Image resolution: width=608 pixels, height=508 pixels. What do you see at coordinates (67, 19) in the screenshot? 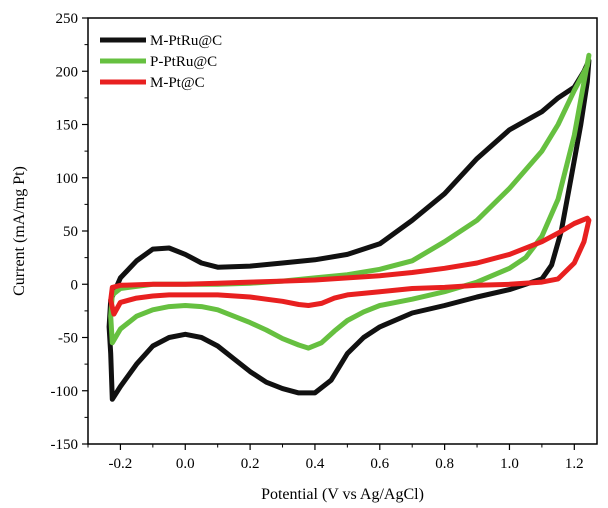
I see `y-tick-label: 250` at bounding box center [67, 19].